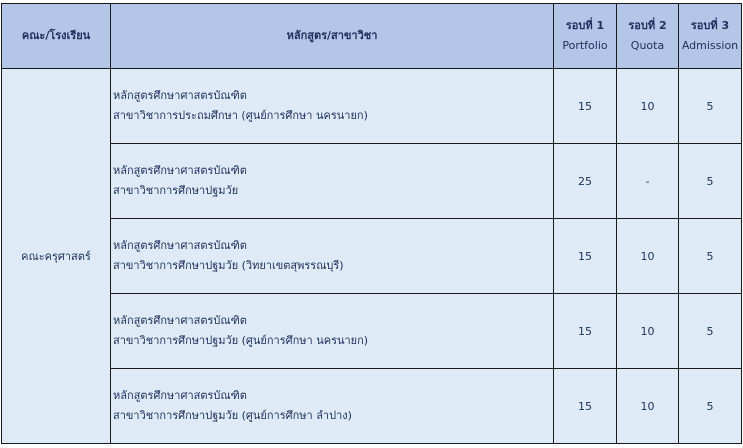  I want to click on round3-sub: Admission, so click(710, 45).